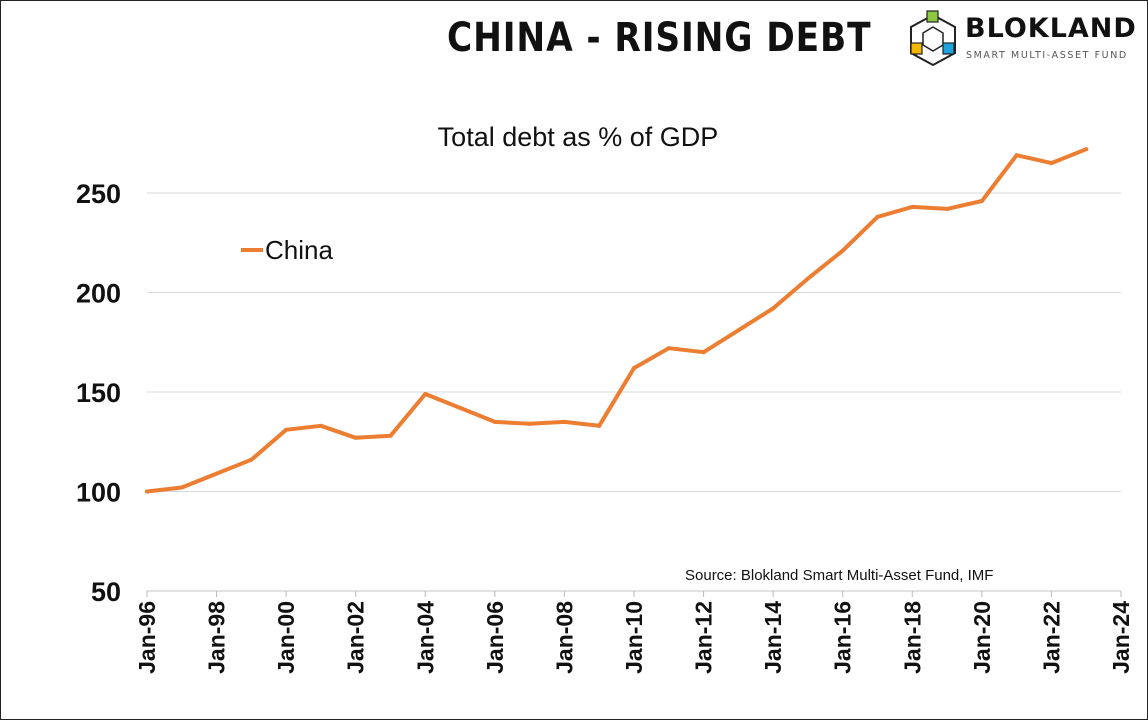  Describe the element at coordinates (98, 194) in the screenshot. I see `y-tick-label: 250` at that location.